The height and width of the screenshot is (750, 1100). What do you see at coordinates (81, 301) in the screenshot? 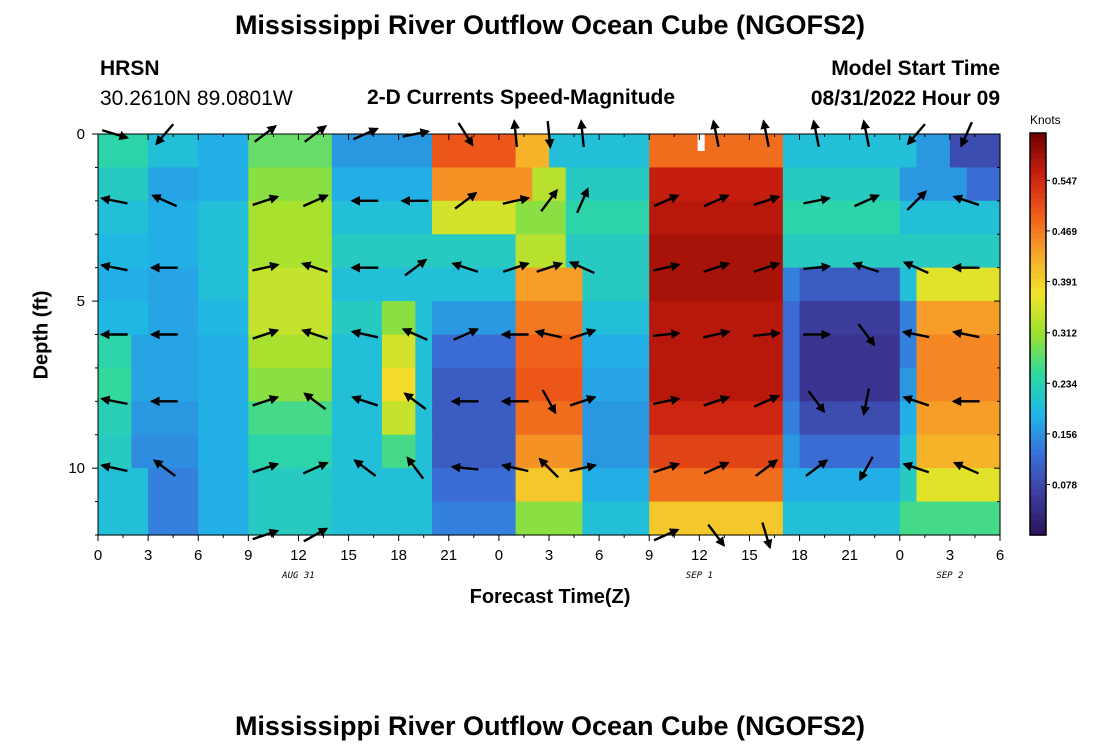
I see `y-tick-label: 5` at bounding box center [81, 301].